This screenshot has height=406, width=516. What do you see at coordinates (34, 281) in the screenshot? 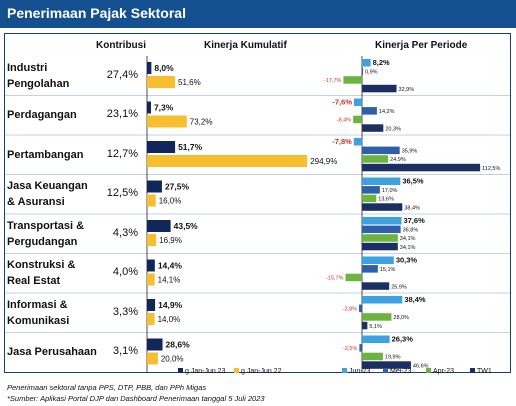
I see `sector-label-line2: Real Estat` at bounding box center [34, 281].